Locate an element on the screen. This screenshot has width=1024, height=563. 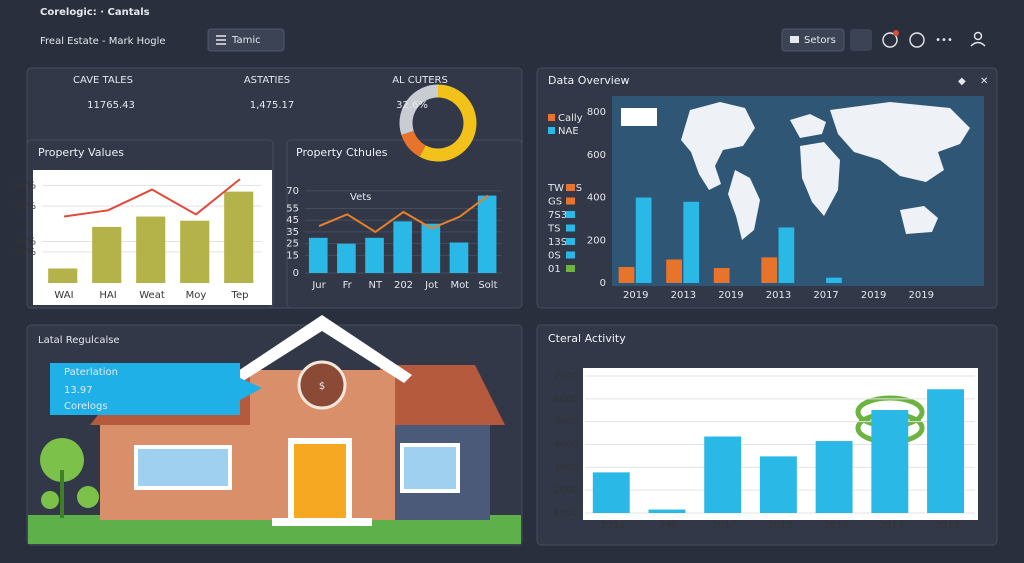
y-tick-label: 400 is located at coordinates (596, 198).